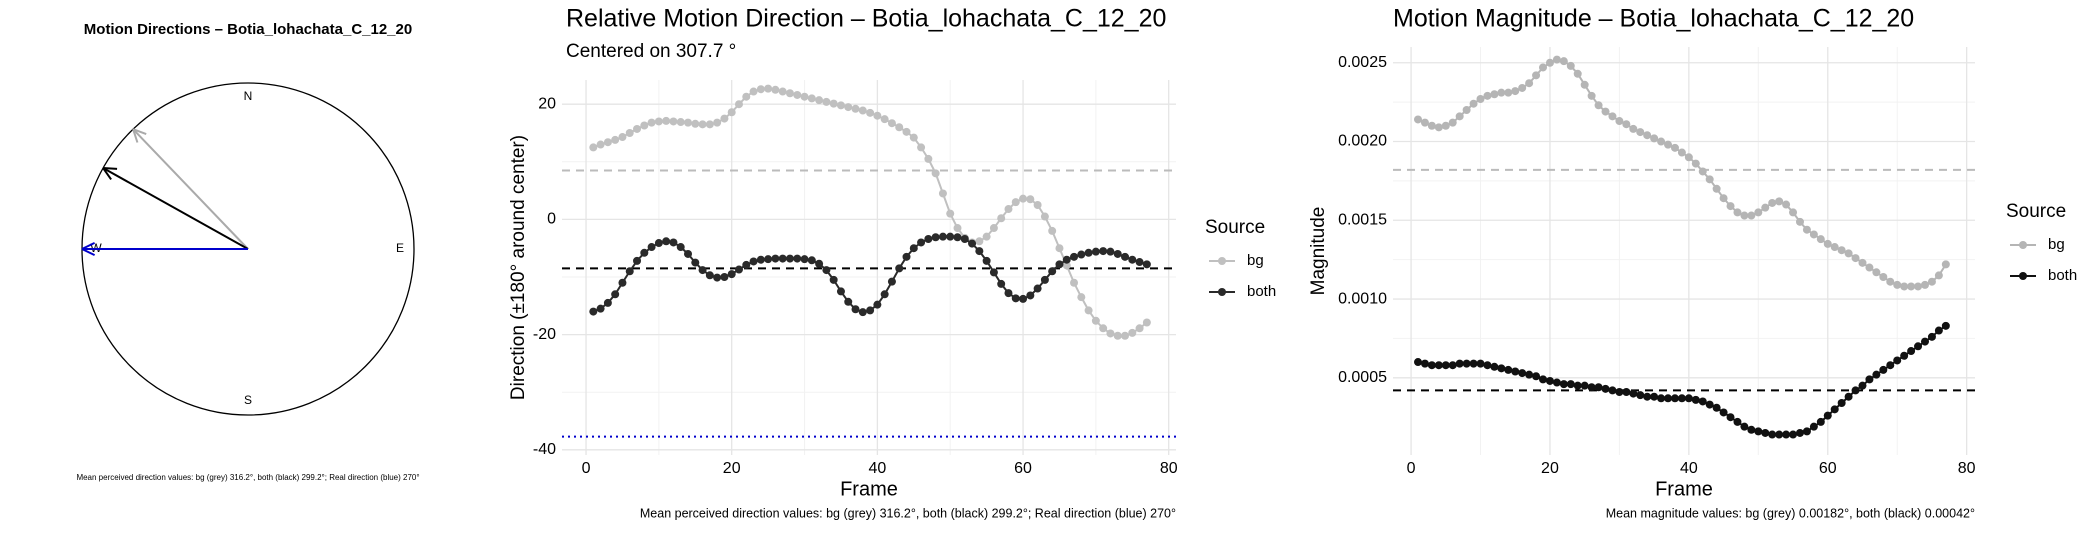  Describe the element at coordinates (732, 468) in the screenshot. I see `x-tick-label: 20` at that location.